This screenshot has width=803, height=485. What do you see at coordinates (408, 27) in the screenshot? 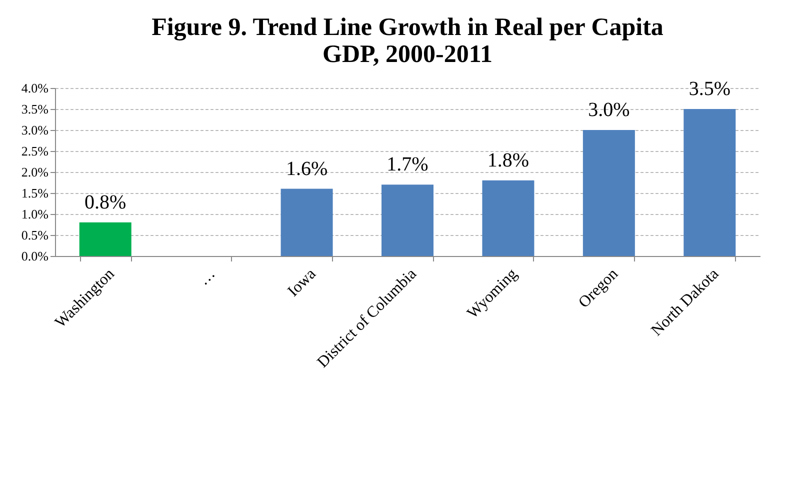
I see `text: Figure 9. Trend Line Growth in Real per Capita` at bounding box center [408, 27].